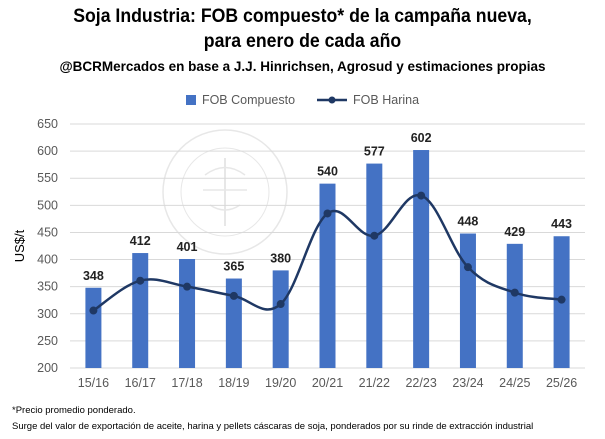 This screenshot has width=605, height=439. What do you see at coordinates (374, 383) in the screenshot?
I see `x-tick-label: 21/22` at bounding box center [374, 383].